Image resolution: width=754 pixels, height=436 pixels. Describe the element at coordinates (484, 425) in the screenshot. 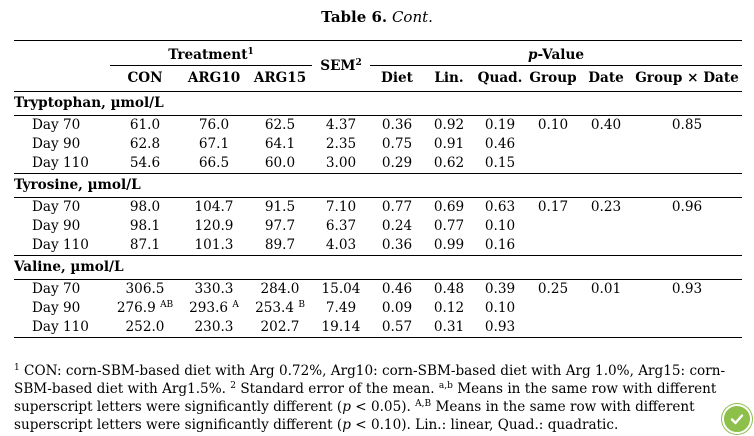

I see `foot-text-6: < 0.10). Lin.: linear, Quad.: quadratic.` at that location.